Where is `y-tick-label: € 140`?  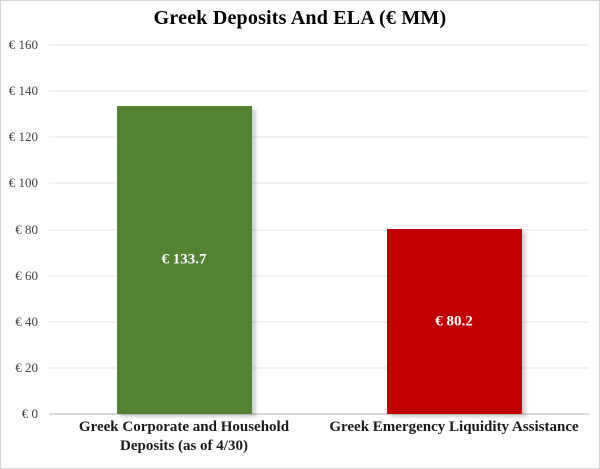 y-tick-label: € 140 is located at coordinates (23, 91).